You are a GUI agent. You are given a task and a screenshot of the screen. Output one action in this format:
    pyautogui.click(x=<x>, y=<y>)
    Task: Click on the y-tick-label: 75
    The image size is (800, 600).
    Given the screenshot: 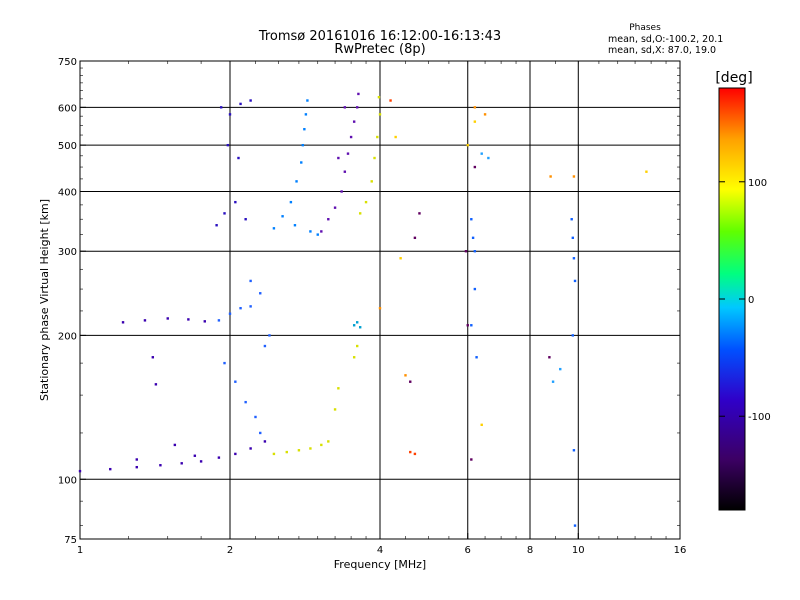 What is the action you would take?
    pyautogui.click(x=70, y=540)
    